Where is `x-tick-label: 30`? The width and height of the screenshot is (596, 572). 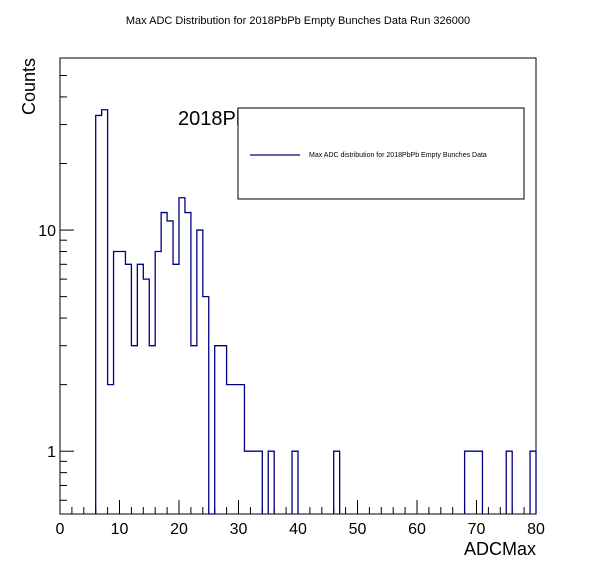
x-tick-label: 30 is located at coordinates (239, 529).